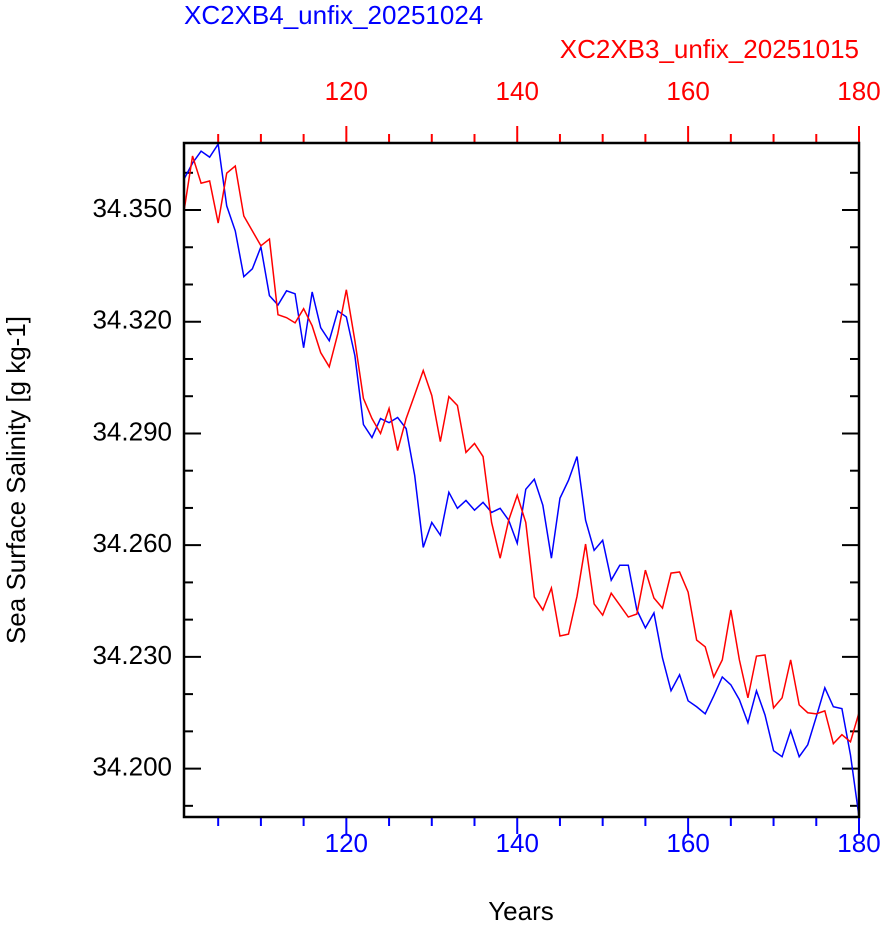 This screenshot has height=931, width=889. What do you see at coordinates (132, 766) in the screenshot?
I see `y-tick-label: 34.200` at bounding box center [132, 766].